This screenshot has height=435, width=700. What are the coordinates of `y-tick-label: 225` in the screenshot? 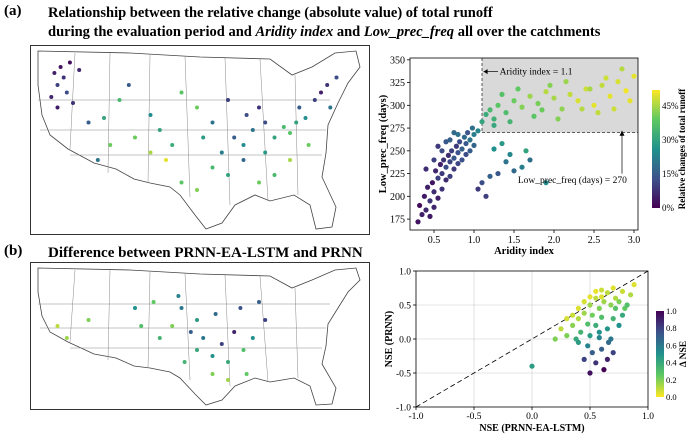 It's located at (397, 174).